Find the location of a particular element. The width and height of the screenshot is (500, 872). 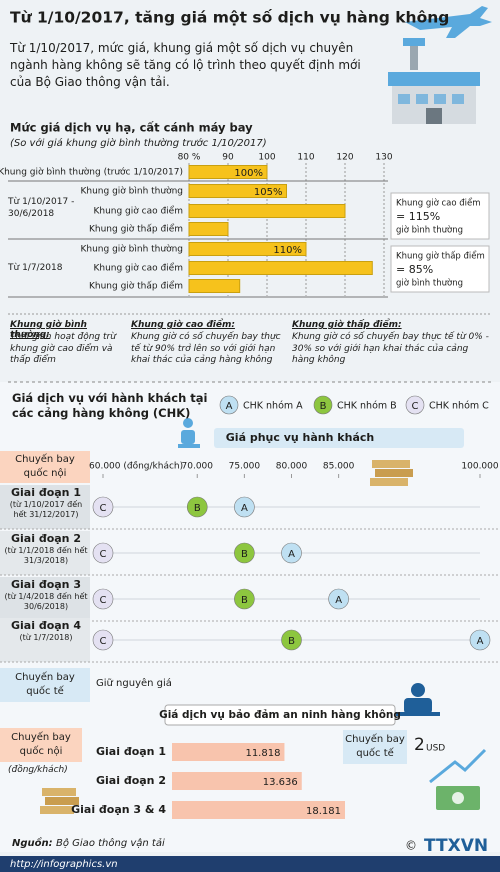

legend-label: CHK nhóm C is located at coordinates (459, 406).